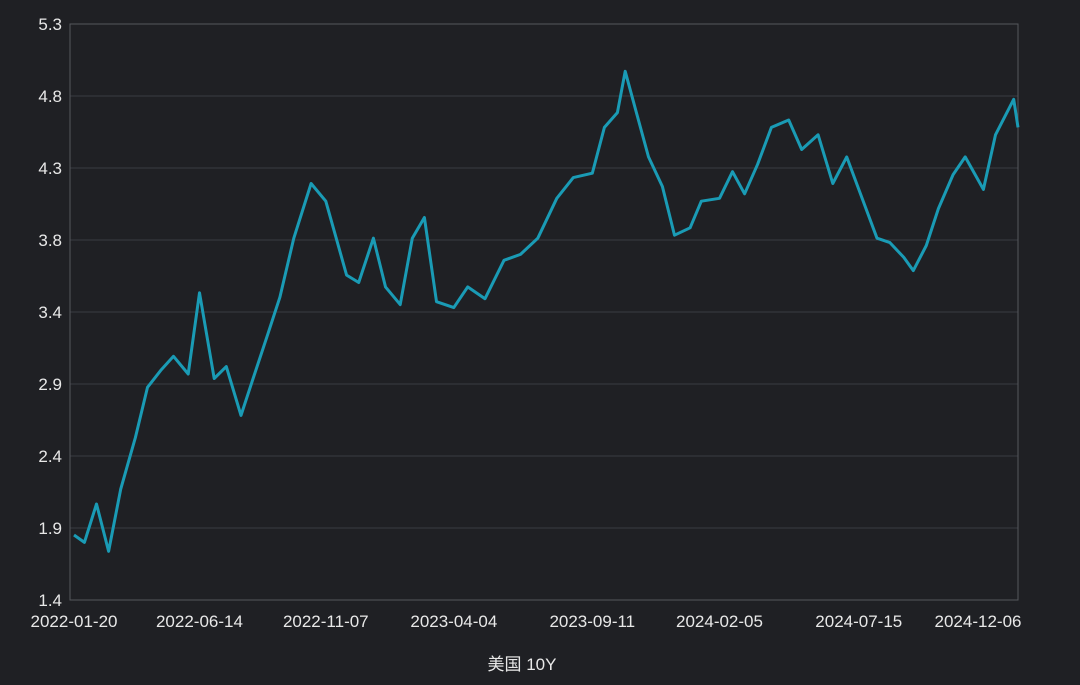 The image size is (1080, 685). What do you see at coordinates (978, 621) in the screenshot?
I see `x-tick-label: 2024-12-06` at bounding box center [978, 621].